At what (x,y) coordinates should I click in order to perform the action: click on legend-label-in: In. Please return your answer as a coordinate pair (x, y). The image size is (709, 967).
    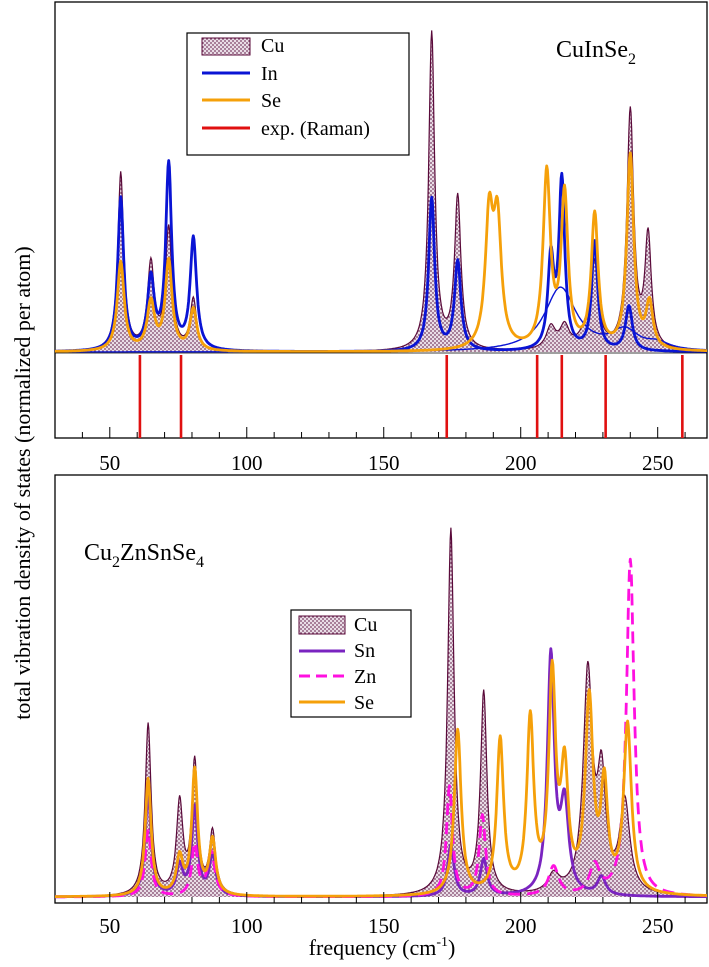
    Looking at the image, I should click on (269, 74).